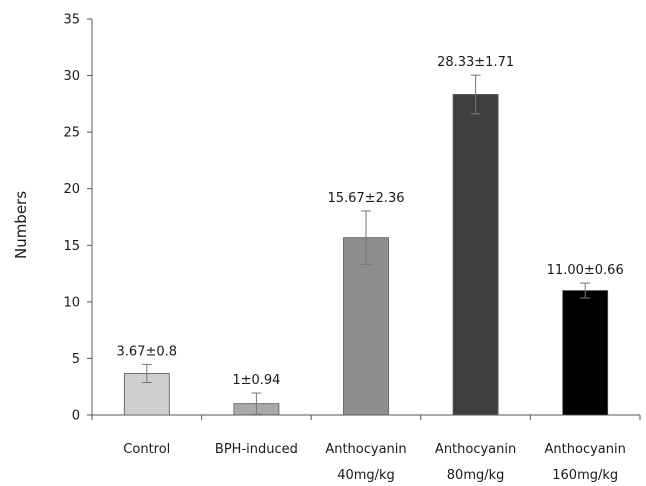  What do you see at coordinates (71, 76) in the screenshot?
I see `y-tick-label: 30` at bounding box center [71, 76].